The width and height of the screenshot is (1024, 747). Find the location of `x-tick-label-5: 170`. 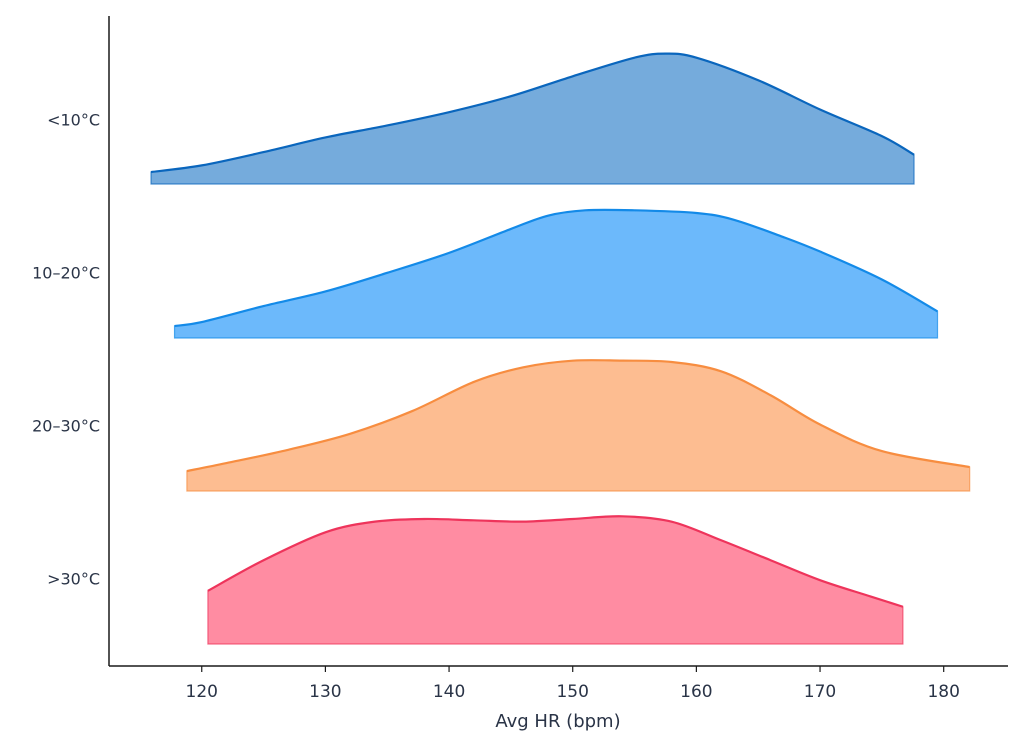

x-tick-label-5: 170 is located at coordinates (820, 692).